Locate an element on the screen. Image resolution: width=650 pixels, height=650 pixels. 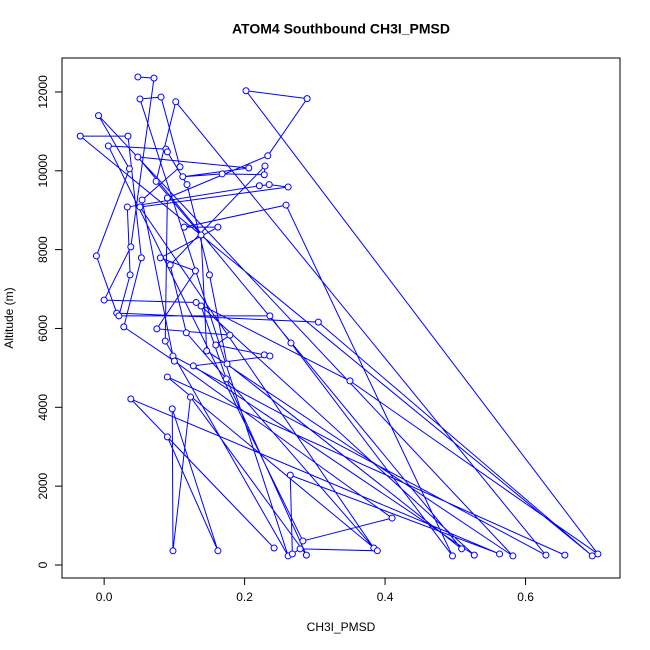
y-tick-label: 4000 is located at coordinates (43, 407).